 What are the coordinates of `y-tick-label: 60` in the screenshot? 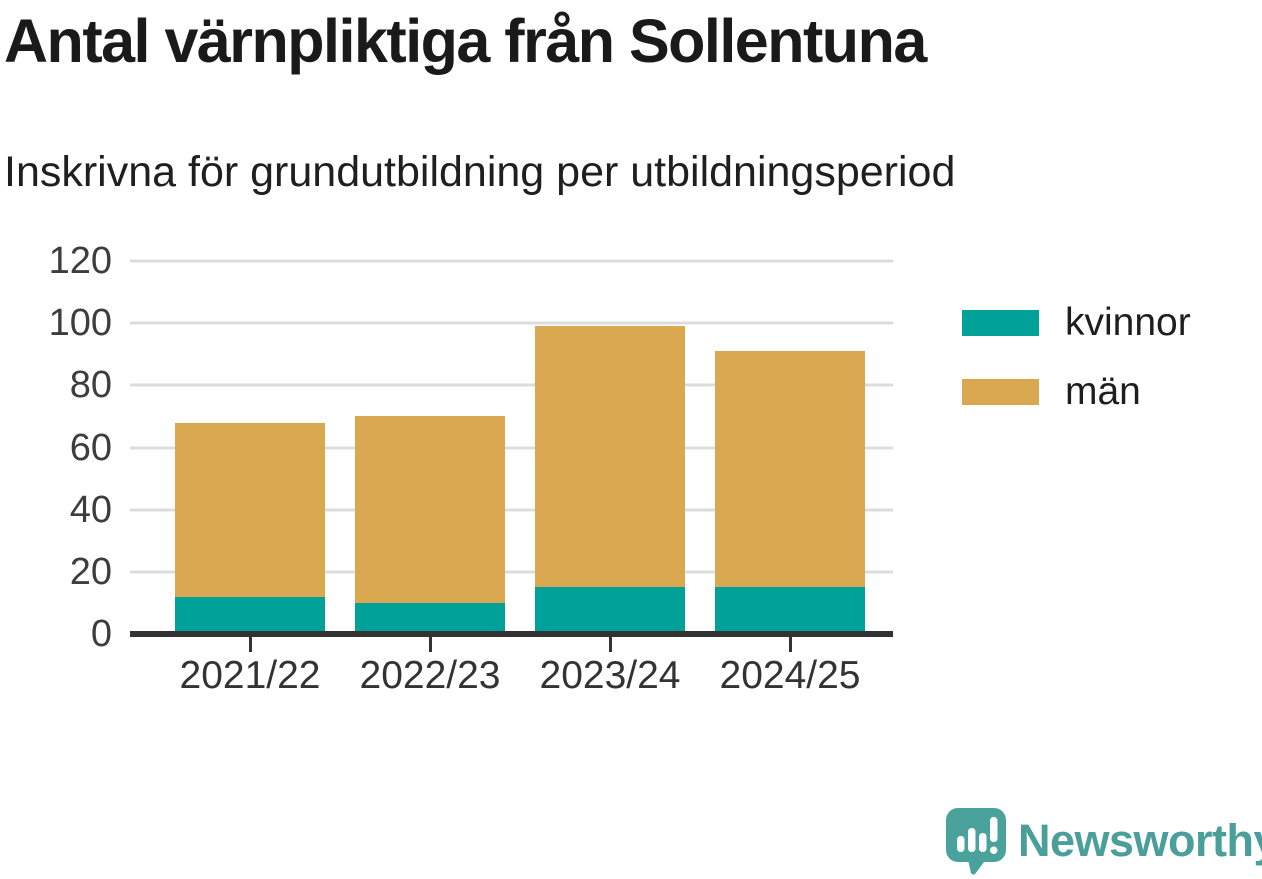 It's located at (90, 447).